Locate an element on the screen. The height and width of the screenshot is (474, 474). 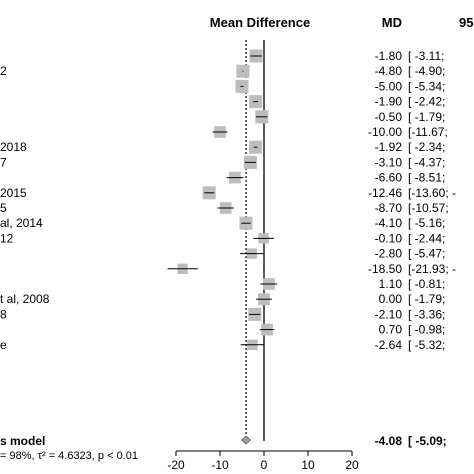
md-value: -12.46 is located at coordinates (385, 193).